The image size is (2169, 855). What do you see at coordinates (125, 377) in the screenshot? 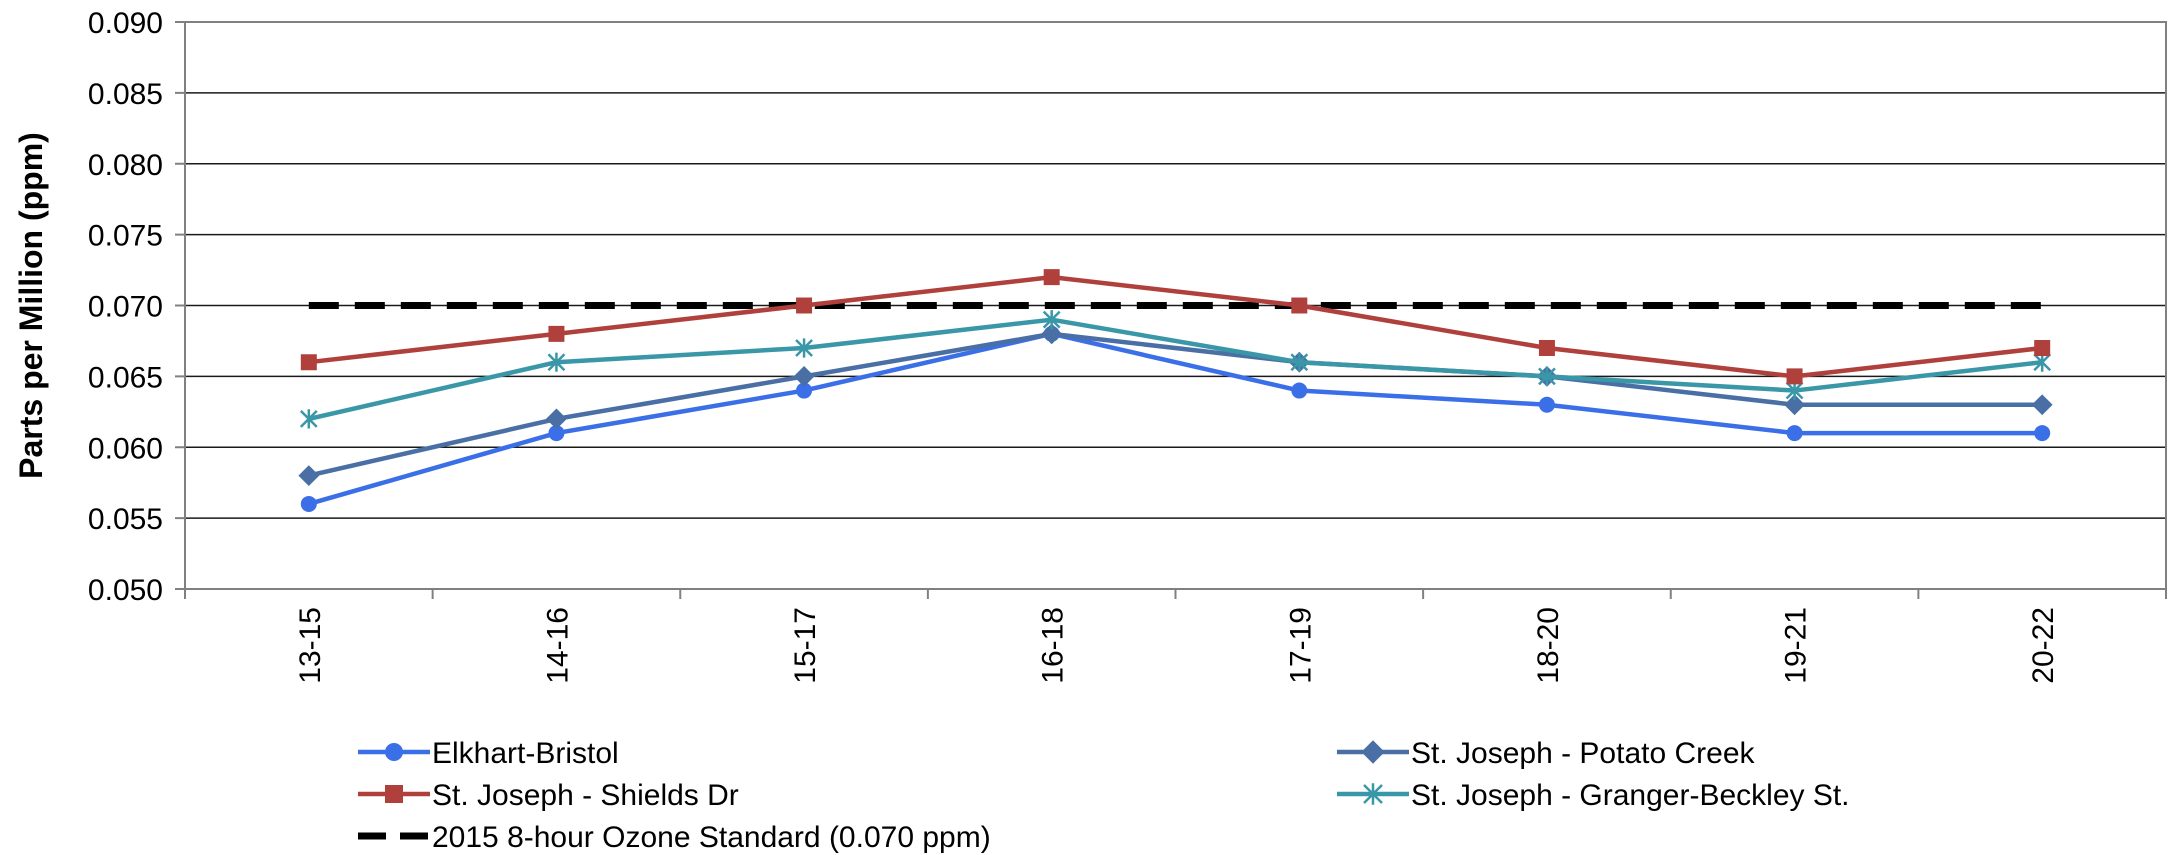
I see `y-tick-label: 0.065` at bounding box center [125, 377].